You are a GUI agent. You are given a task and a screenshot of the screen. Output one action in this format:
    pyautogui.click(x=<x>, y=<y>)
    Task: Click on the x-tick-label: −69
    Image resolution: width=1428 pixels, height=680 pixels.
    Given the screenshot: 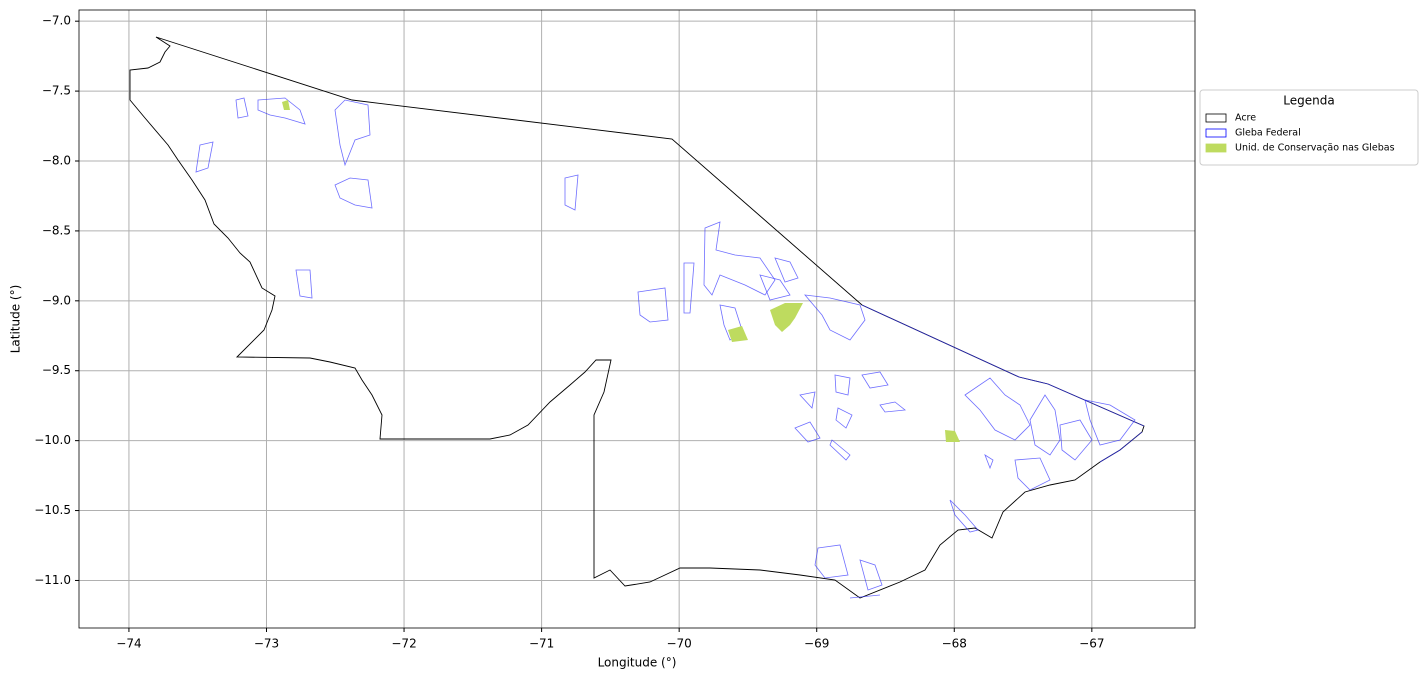 What is the action you would take?
    pyautogui.click(x=816, y=644)
    